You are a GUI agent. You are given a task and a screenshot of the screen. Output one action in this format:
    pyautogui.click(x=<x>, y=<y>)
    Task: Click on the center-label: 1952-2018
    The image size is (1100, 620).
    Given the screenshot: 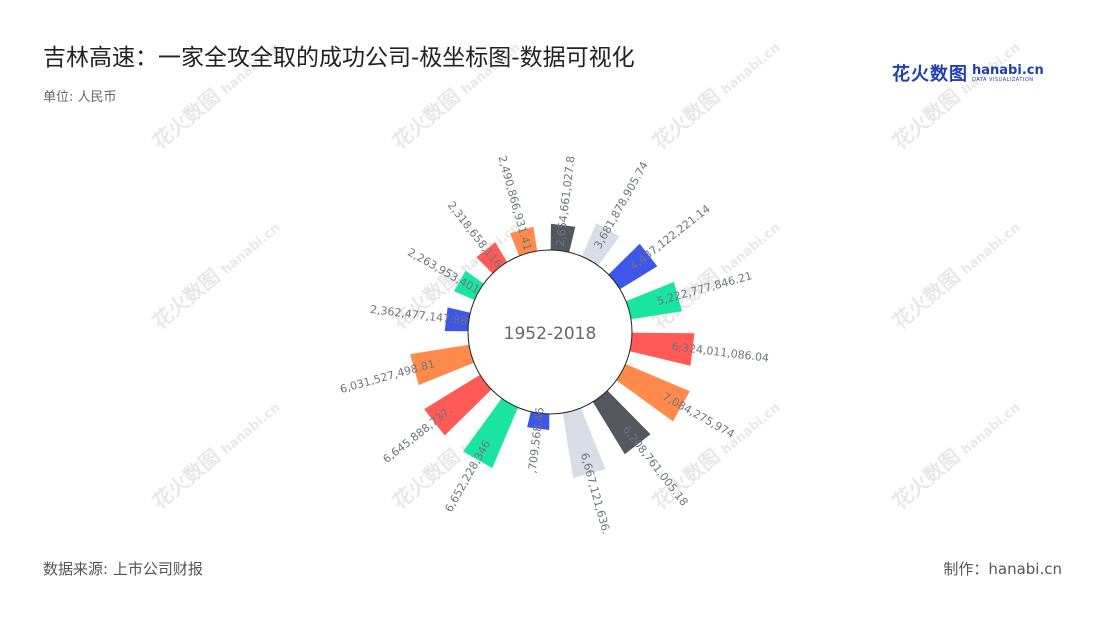 What is the action you would take?
    pyautogui.click(x=550, y=334)
    